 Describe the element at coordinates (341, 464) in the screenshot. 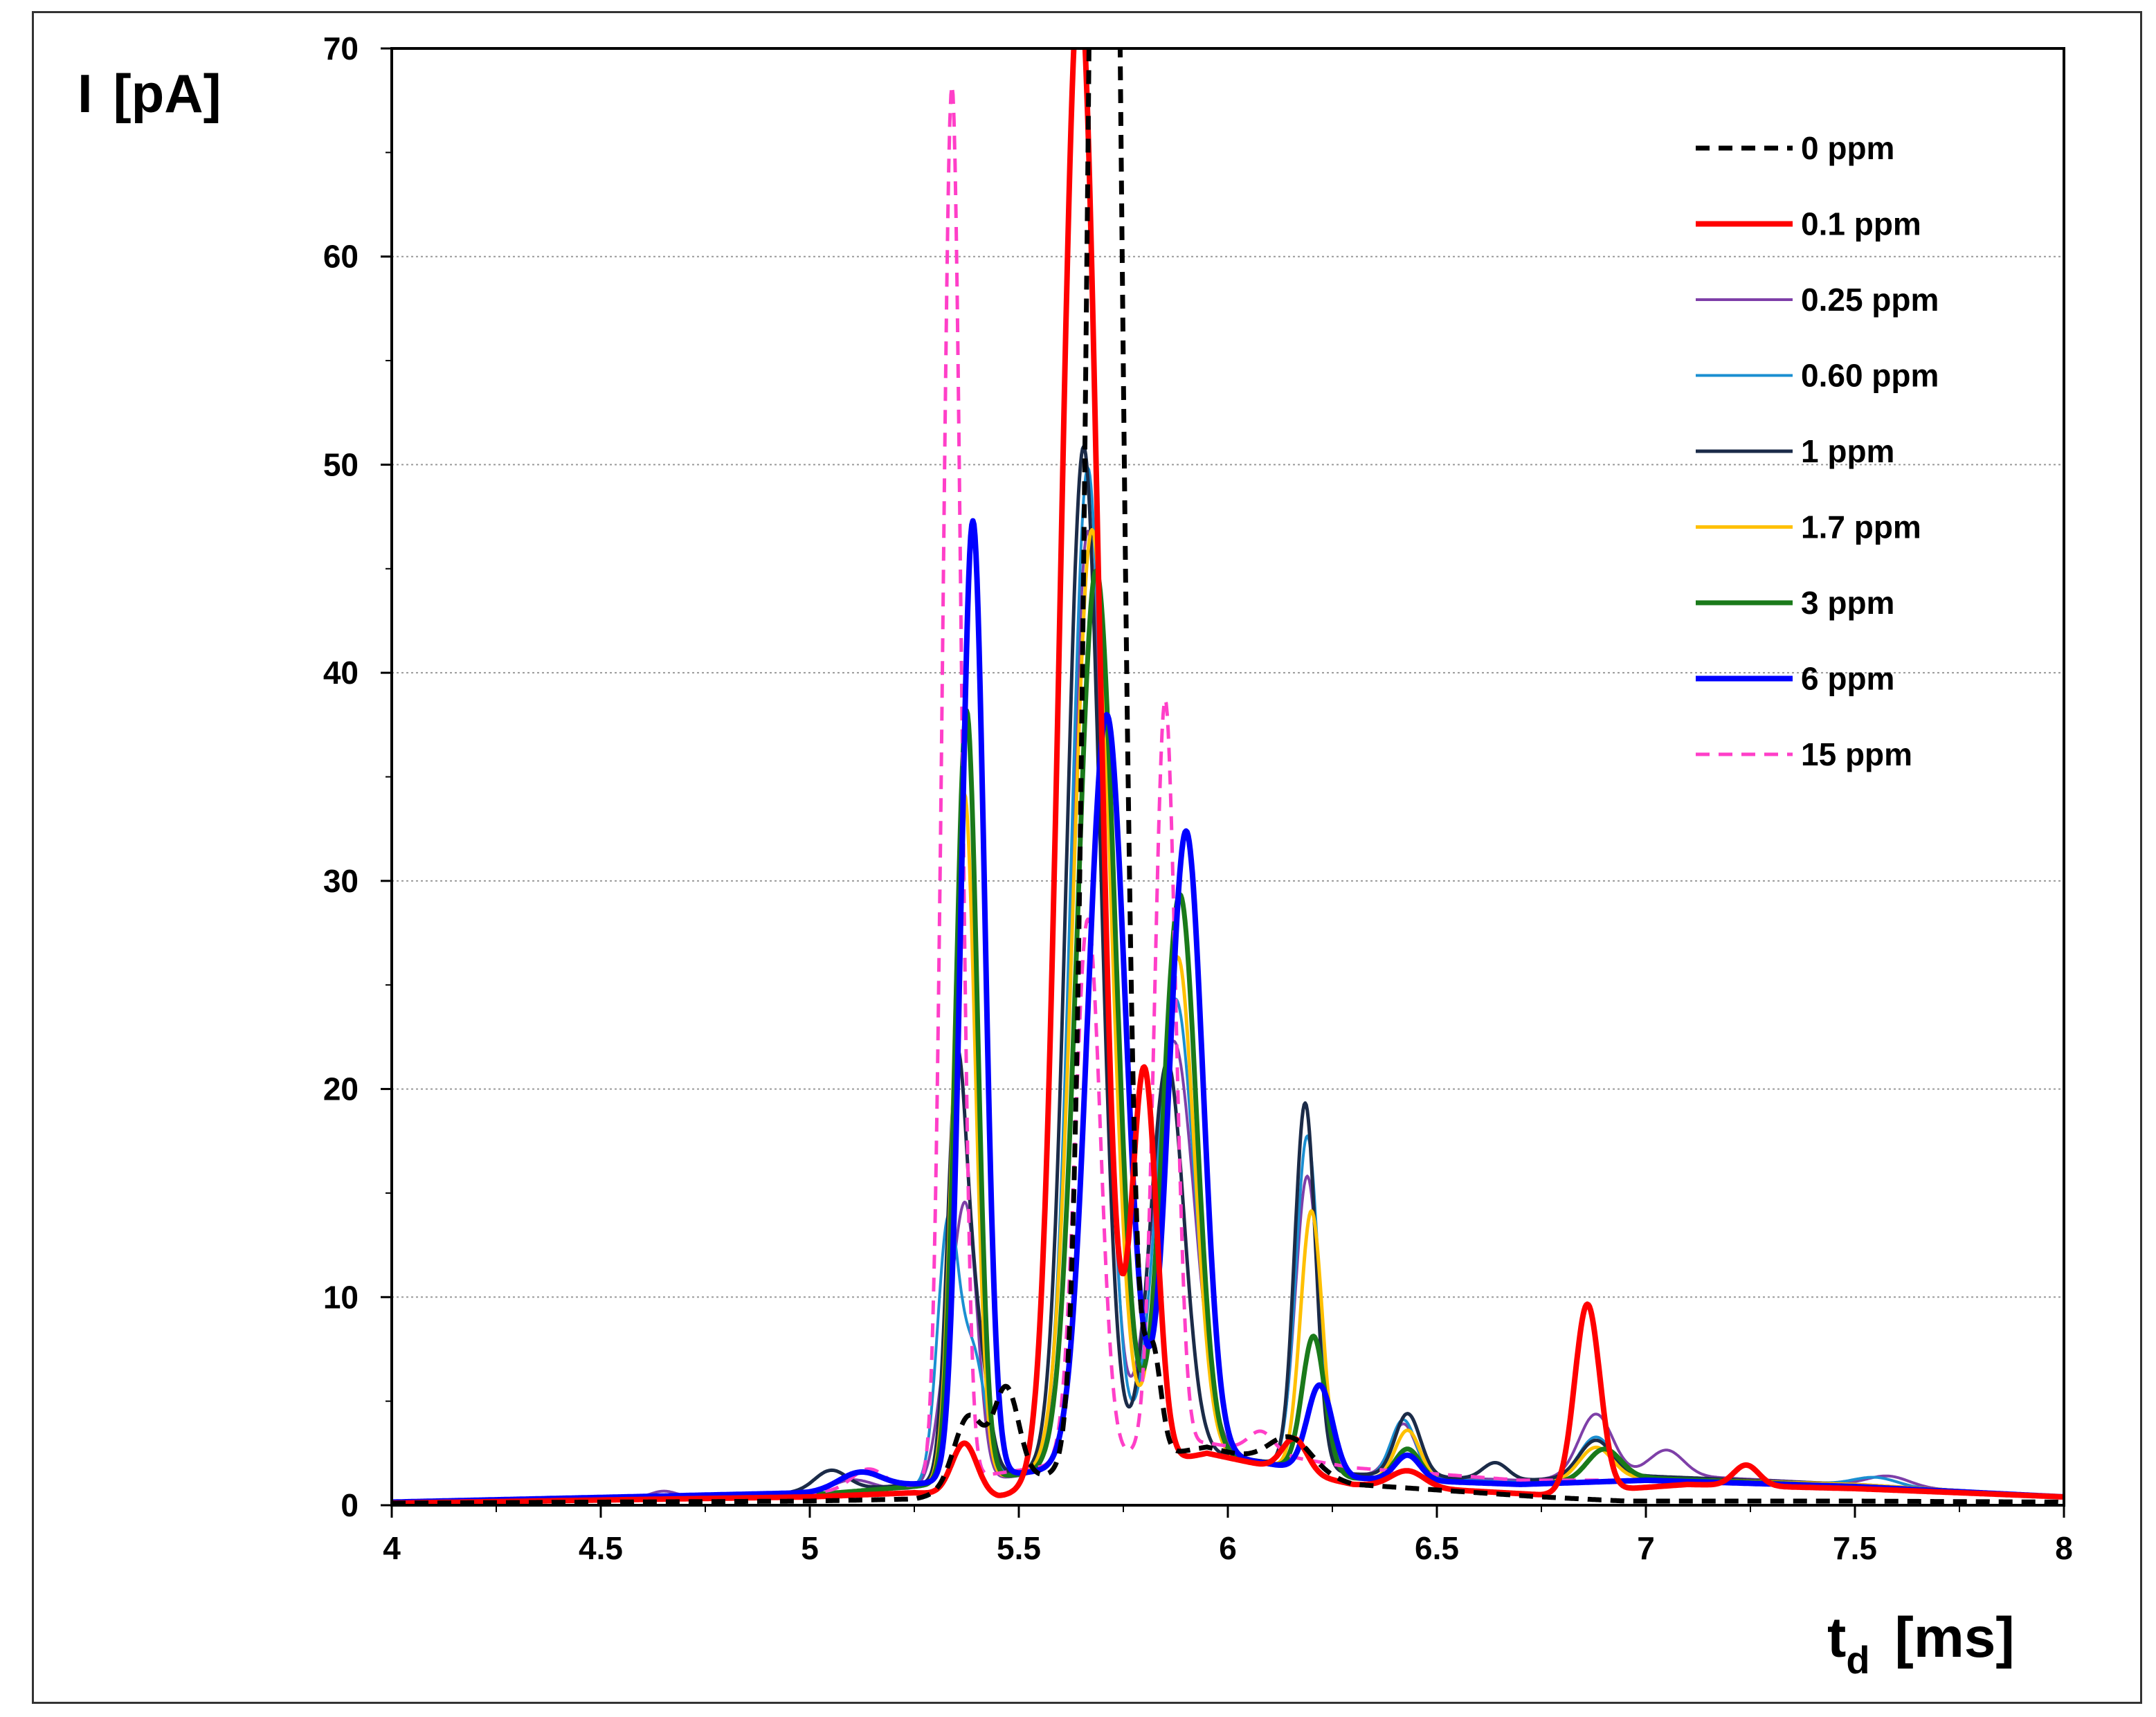

I see `y-tick-label: 50` at that location.